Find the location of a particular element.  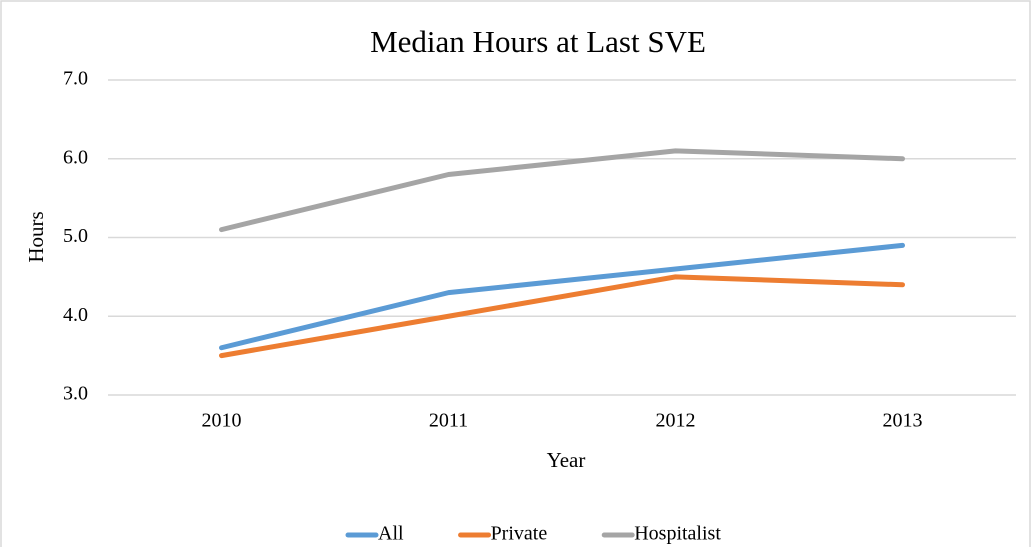

chart-title: Median Hours at Last SVE is located at coordinates (538, 41).